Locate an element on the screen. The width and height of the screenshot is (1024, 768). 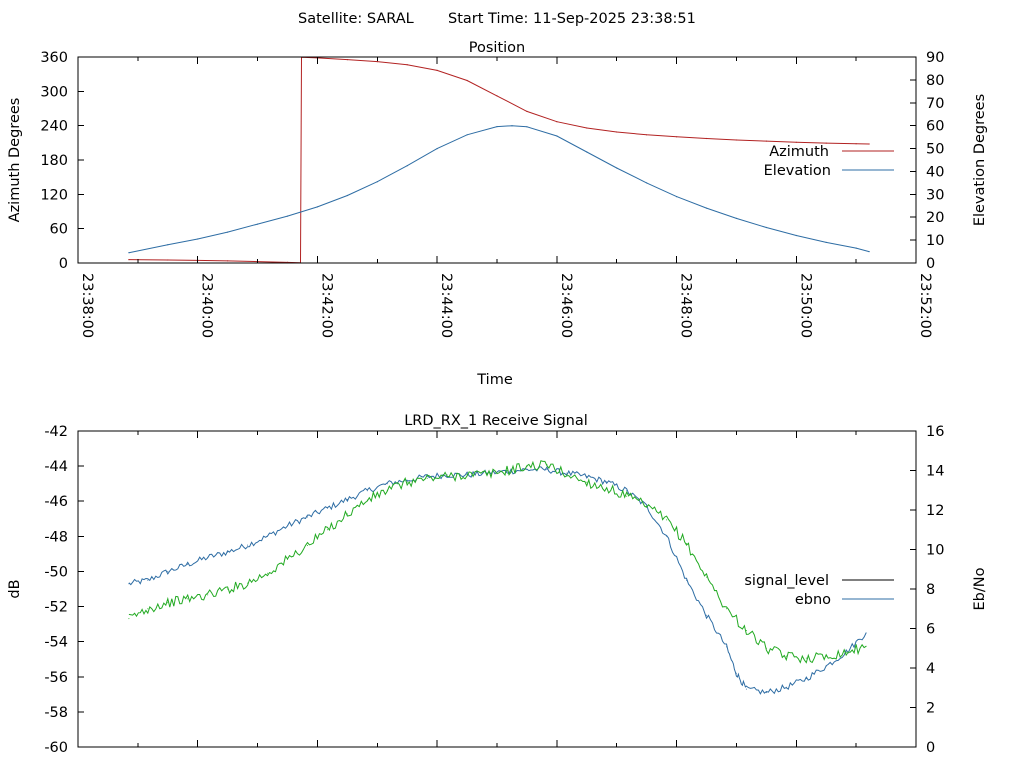
receive-y2-tick-label: 12 is located at coordinates (935, 511).